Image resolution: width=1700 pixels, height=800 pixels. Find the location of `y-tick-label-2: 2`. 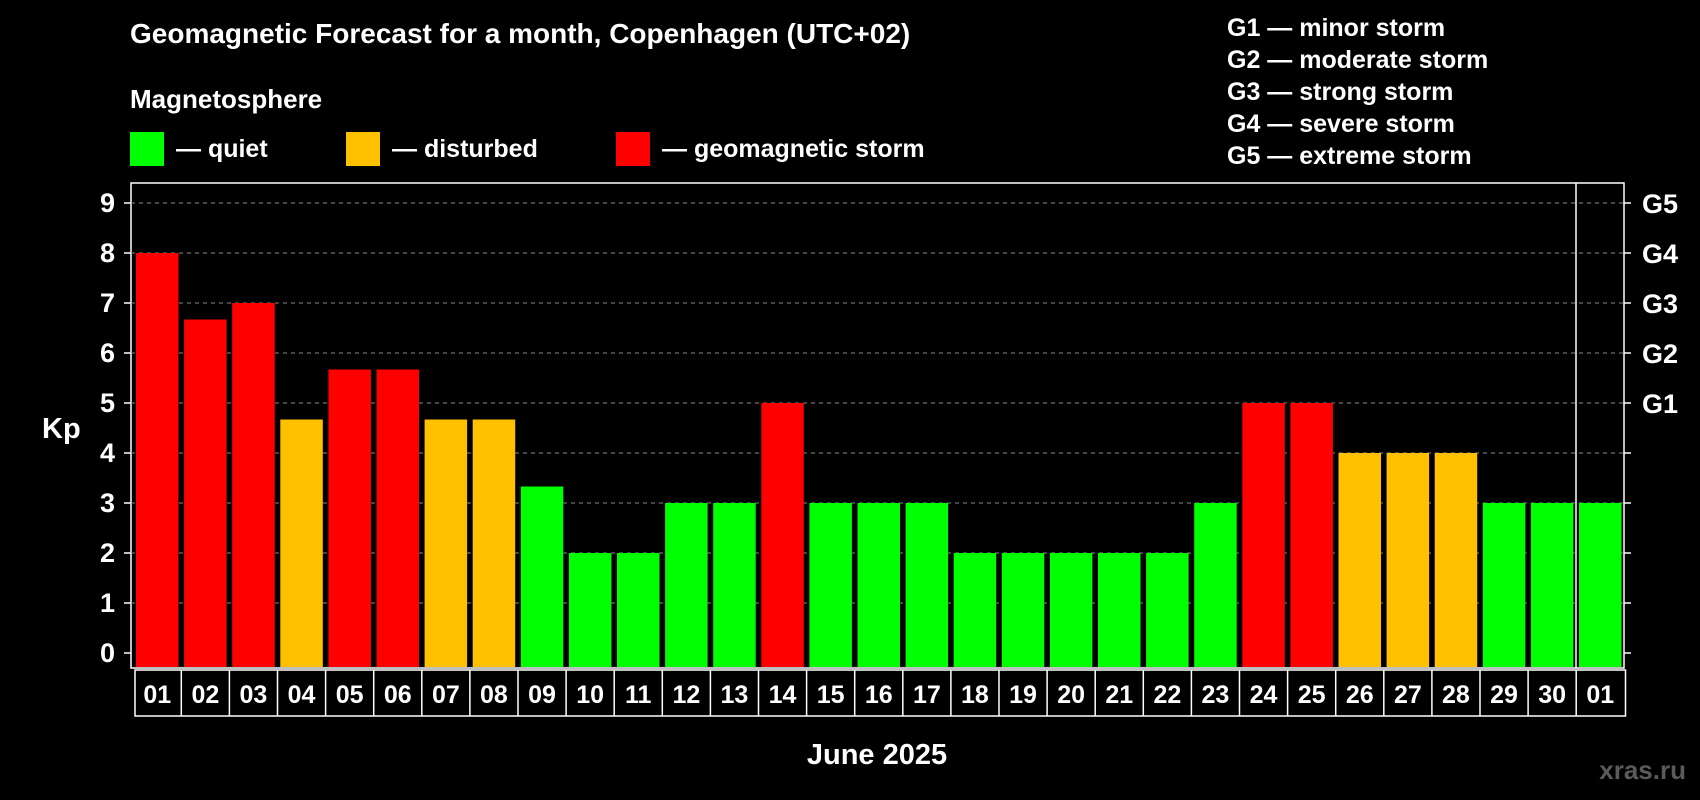

y-tick-label-2: 2 is located at coordinates (107, 553).